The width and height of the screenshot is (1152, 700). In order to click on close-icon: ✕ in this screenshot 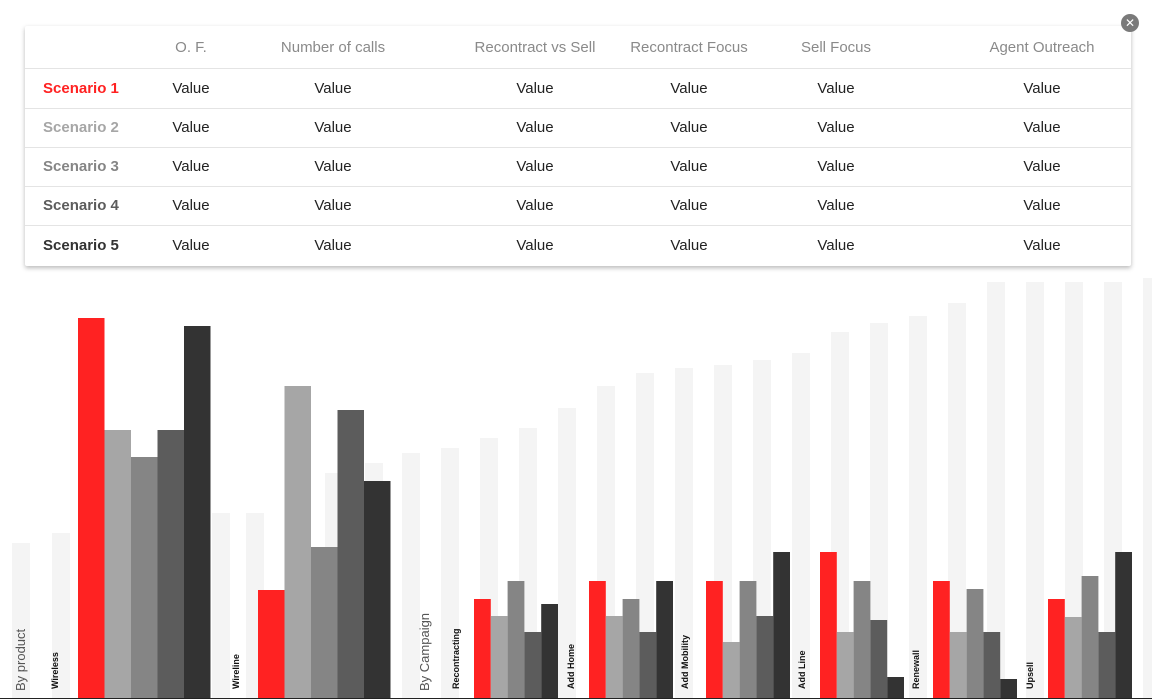, I will do `click(1130, 23)`.